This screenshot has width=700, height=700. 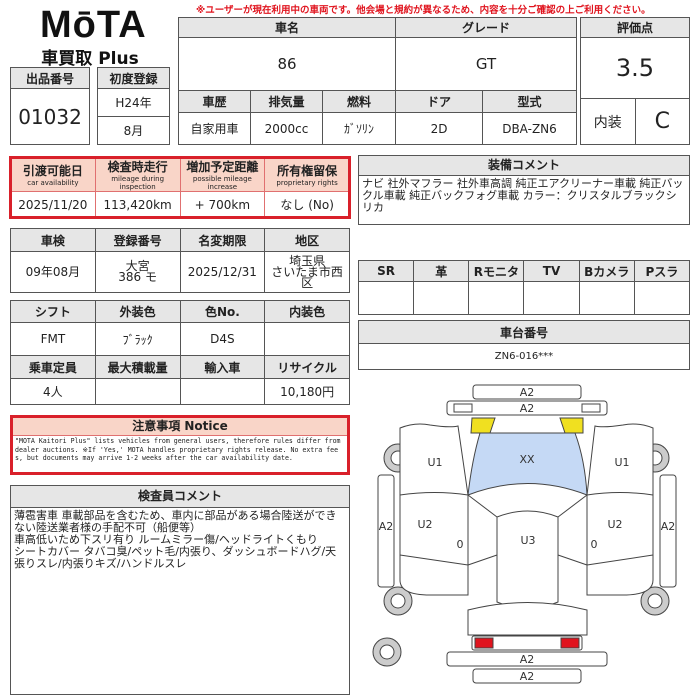 What do you see at coordinates (608, 121) in the screenshot?
I see `rating-interior_label: 内装` at bounding box center [608, 121].